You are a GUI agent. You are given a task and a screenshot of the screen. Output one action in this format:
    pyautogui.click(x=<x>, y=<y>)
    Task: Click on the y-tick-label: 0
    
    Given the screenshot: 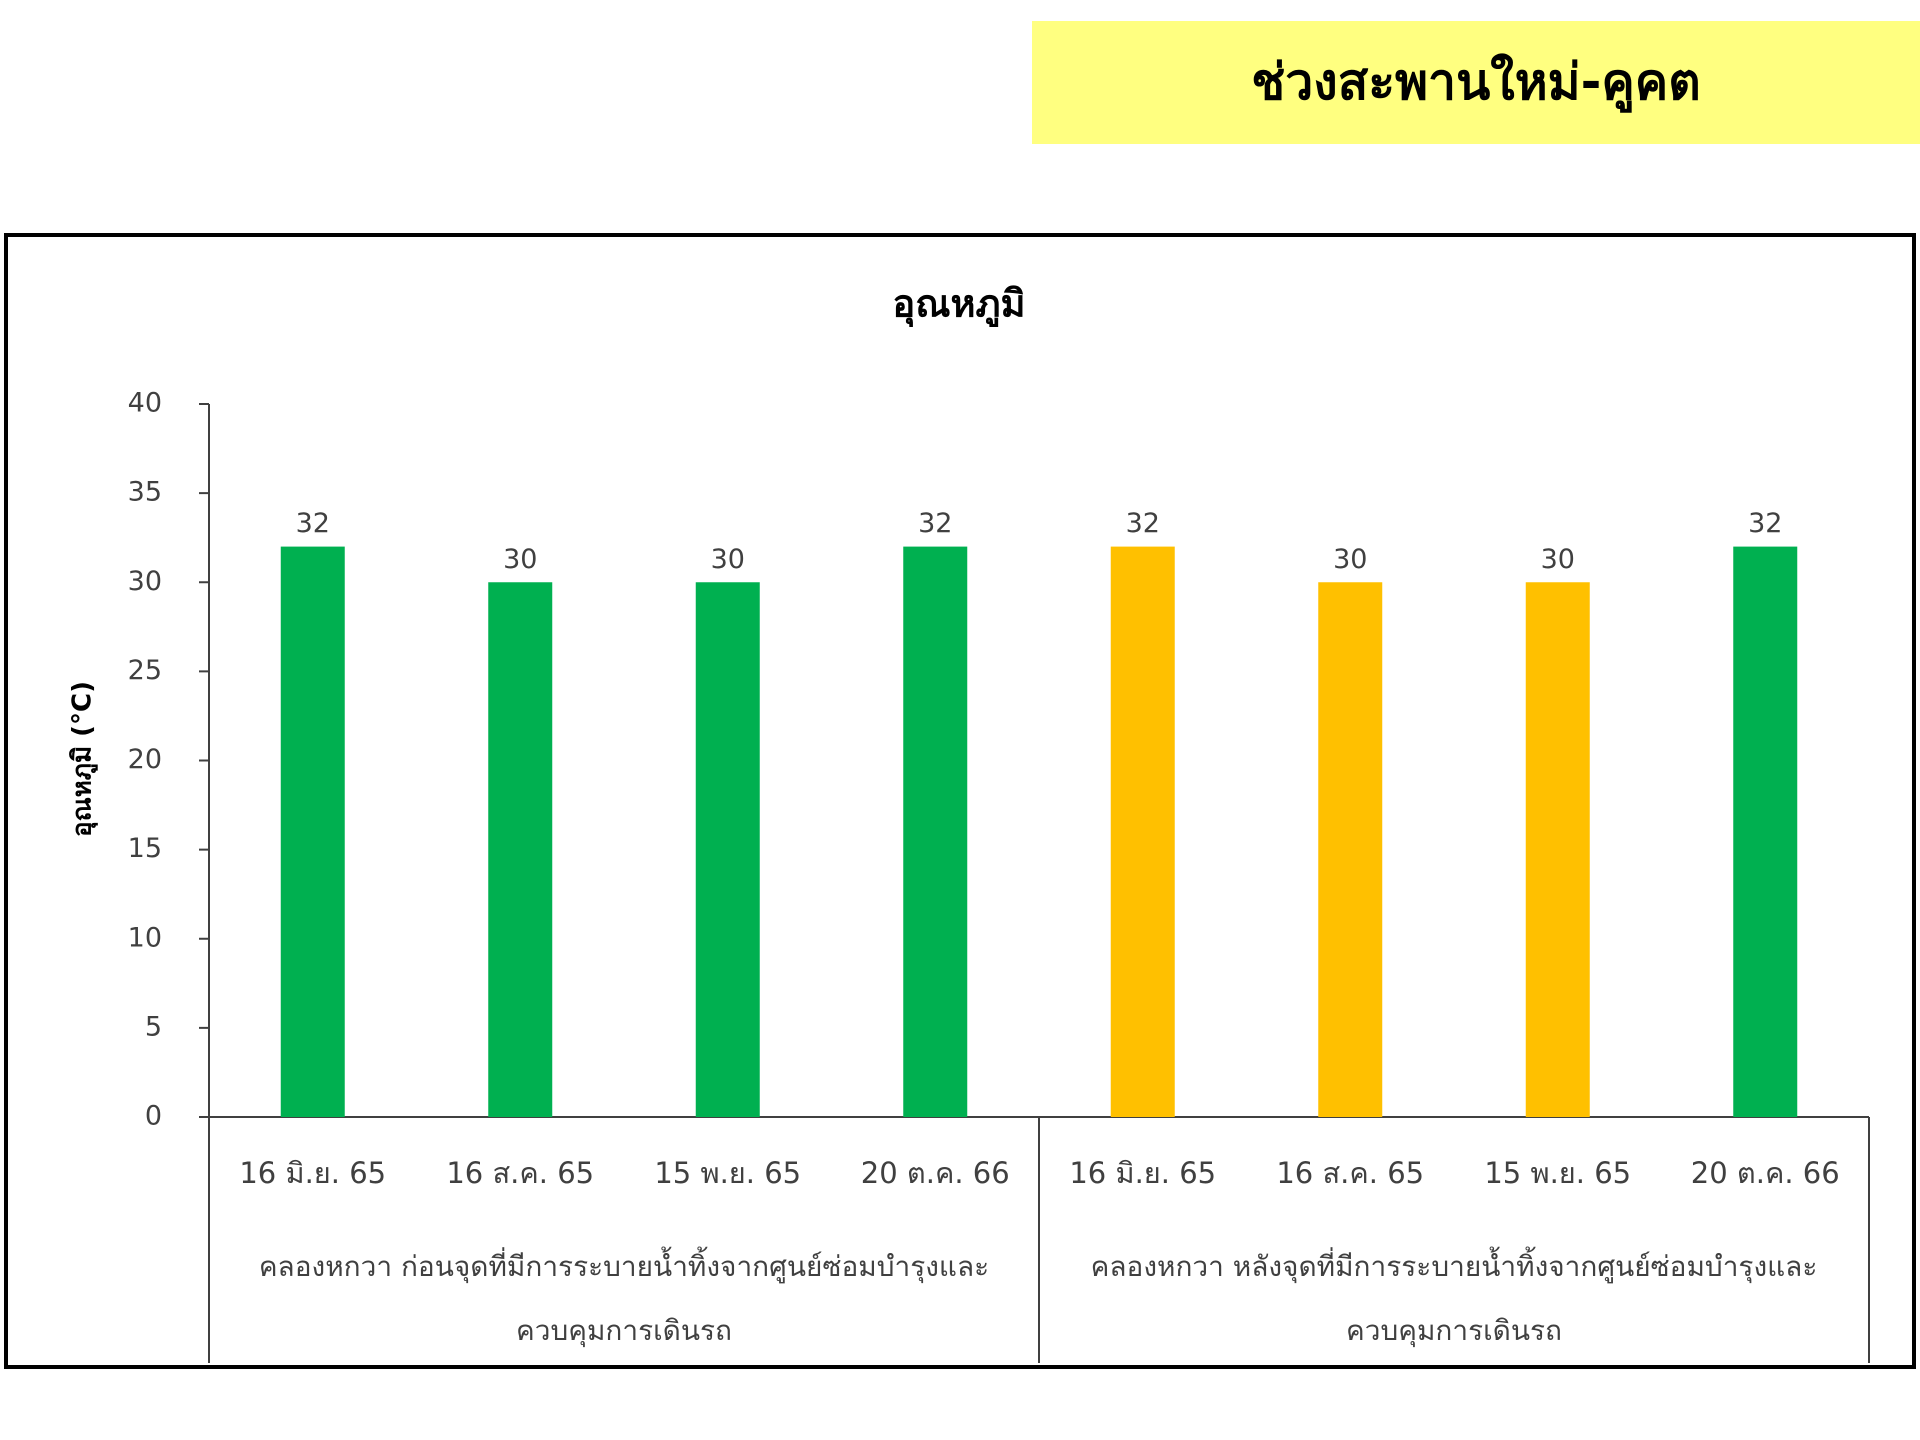 What is the action you would take?
    pyautogui.click(x=153, y=1116)
    